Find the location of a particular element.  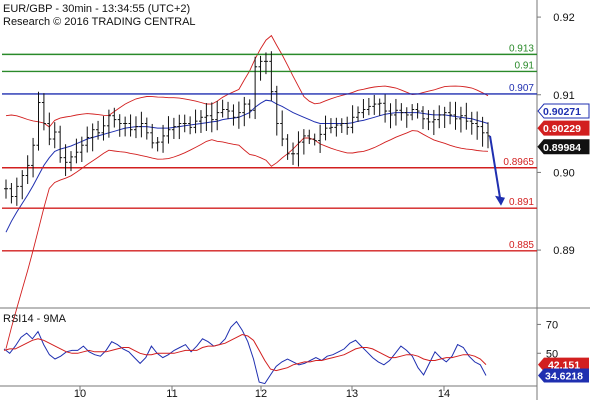

rsi-tick-label-70: 70 is located at coordinates (552, 325).